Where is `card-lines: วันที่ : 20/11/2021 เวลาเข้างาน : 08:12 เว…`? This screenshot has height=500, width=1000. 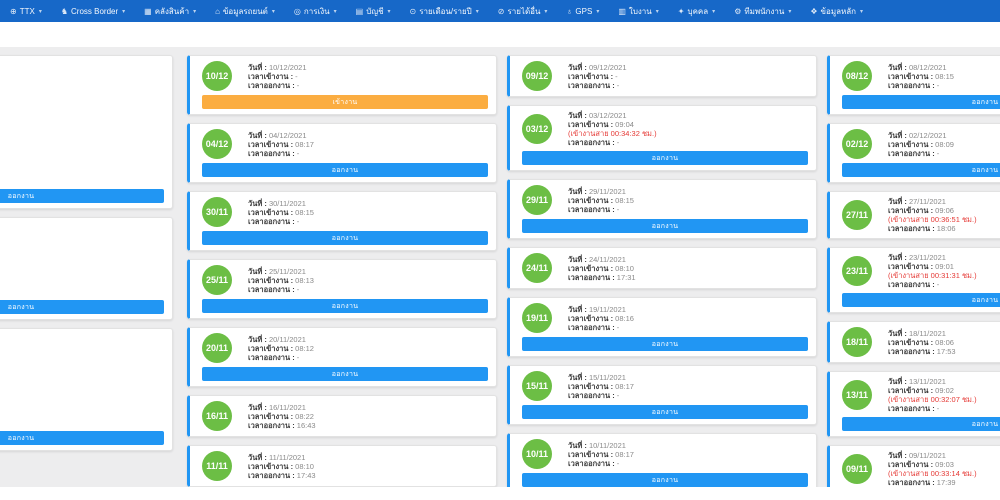 card-lines: วันที่ : 20/11/2021 เวลาเข้างาน : 08:12 เว… is located at coordinates (281, 348).